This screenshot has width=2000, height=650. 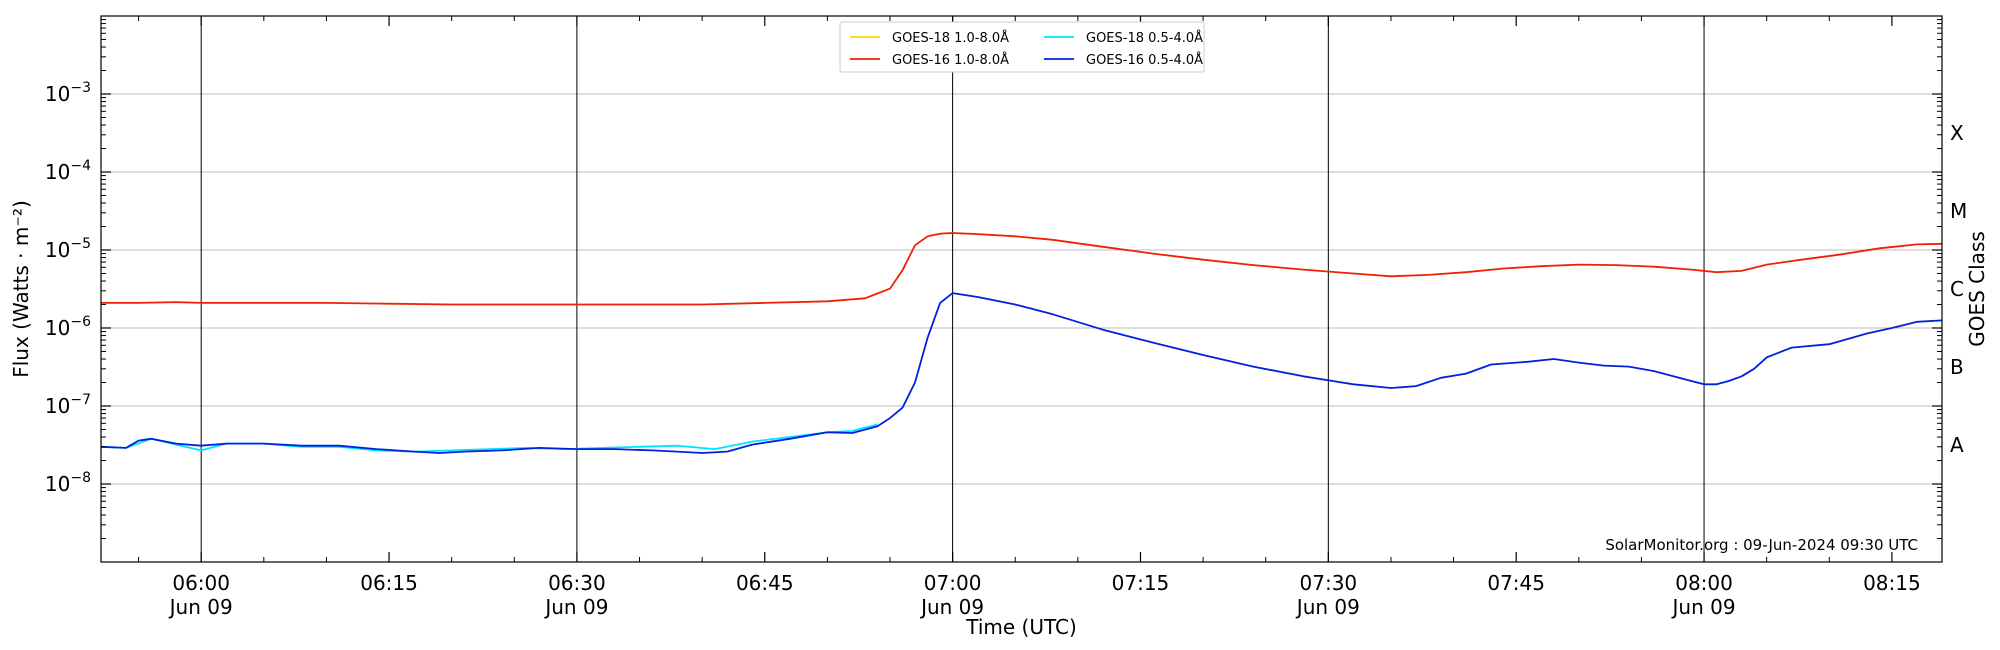 What do you see at coordinates (1892, 583) in the screenshot?
I see `x-tick-label: 08:15` at bounding box center [1892, 583].